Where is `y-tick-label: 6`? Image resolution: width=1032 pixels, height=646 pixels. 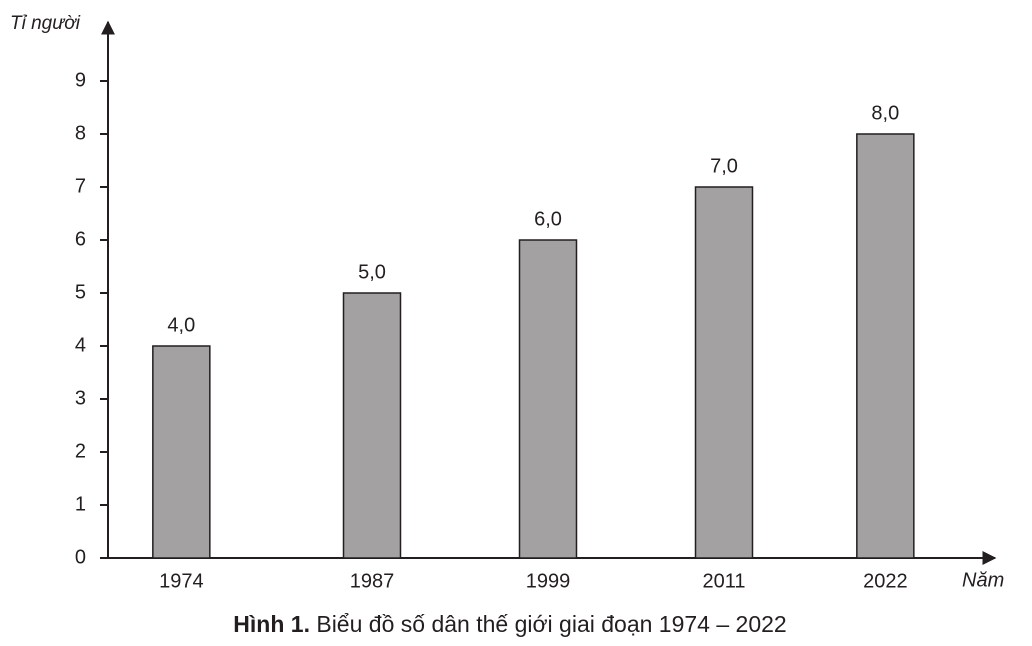
y-tick-label: 6 is located at coordinates (80, 239).